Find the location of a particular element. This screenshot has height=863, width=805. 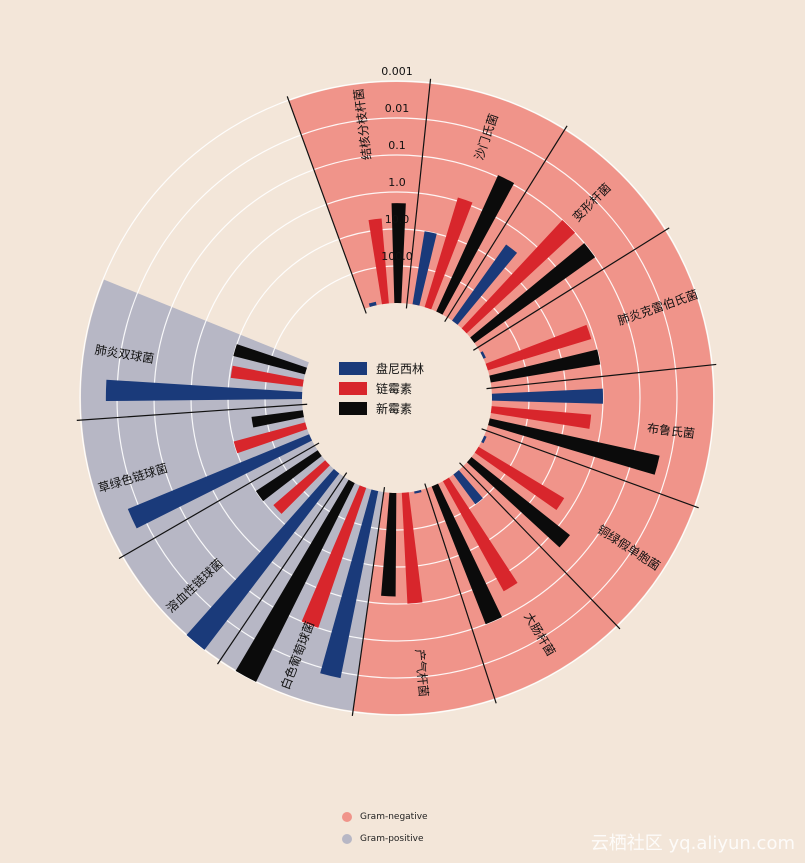

legend-label: 链霉素 is located at coordinates (394, 388).